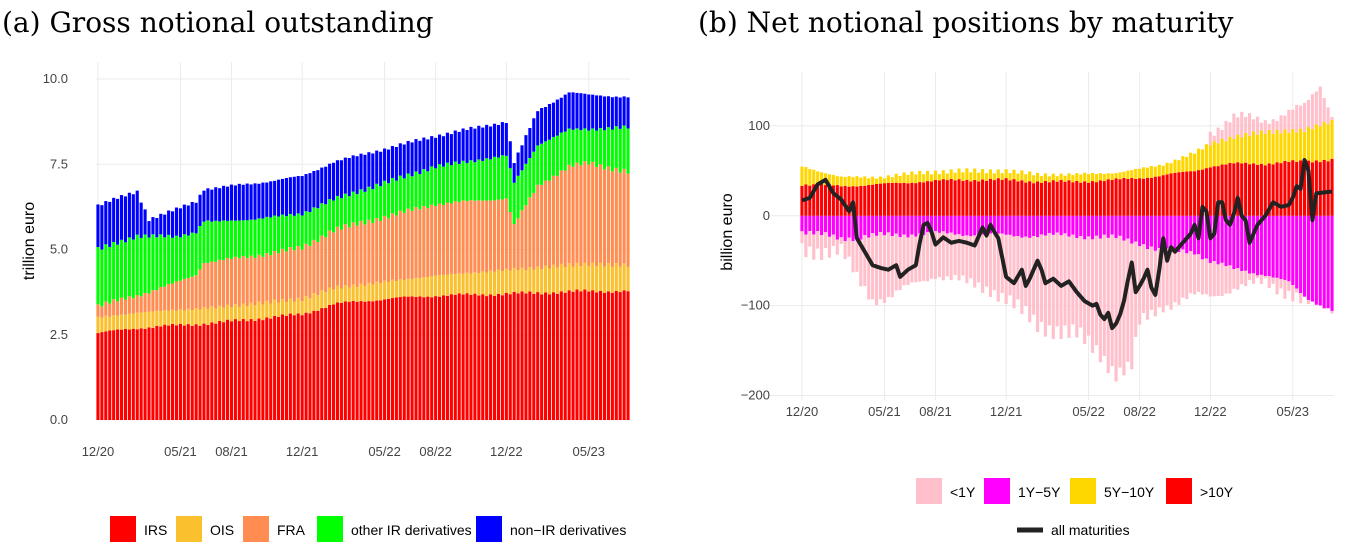  Describe the element at coordinates (1139, 411) in the screenshot. I see `panel-b-xtick: 08/22` at that location.